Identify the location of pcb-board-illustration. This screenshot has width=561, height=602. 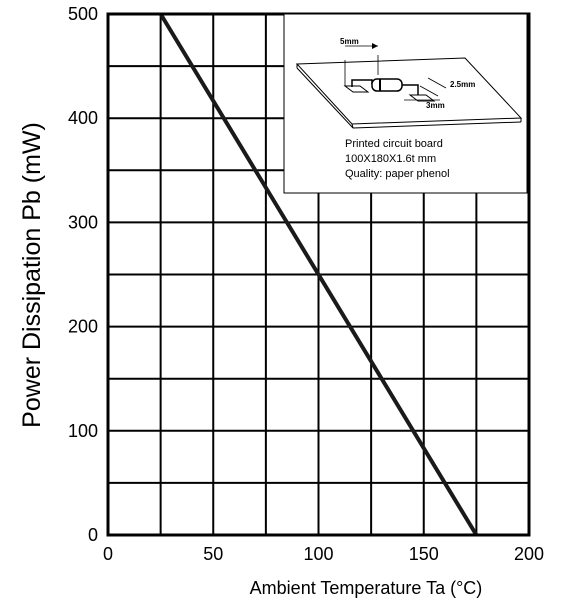
(409, 93).